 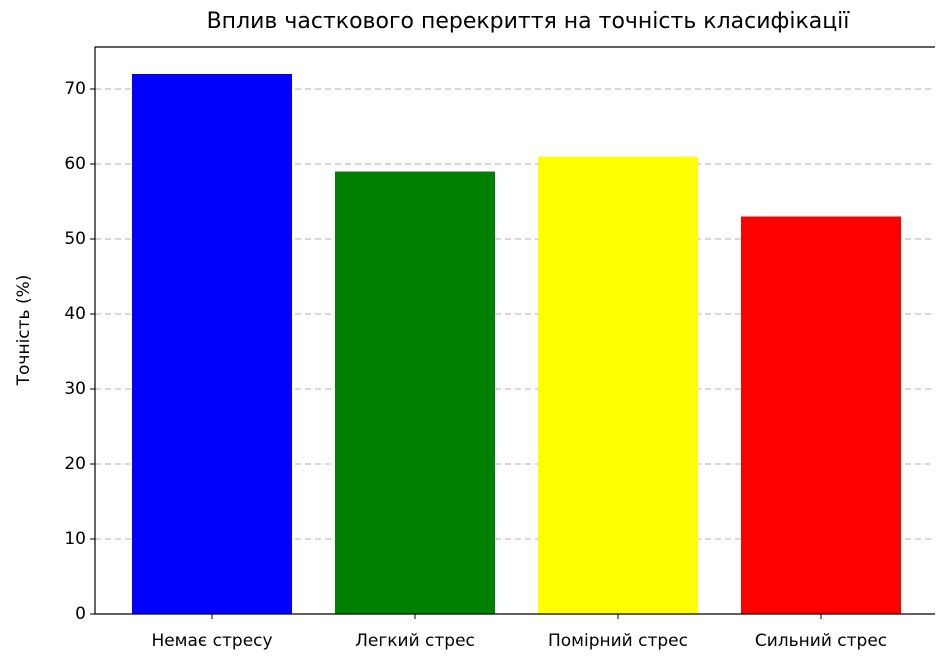 I want to click on y-tick-label: 60, so click(x=75, y=164).